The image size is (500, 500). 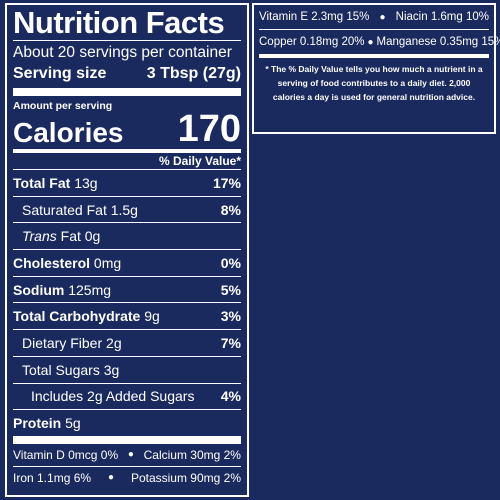 What do you see at coordinates (68, 132) in the screenshot?
I see `calories-label: Calories` at bounding box center [68, 132].